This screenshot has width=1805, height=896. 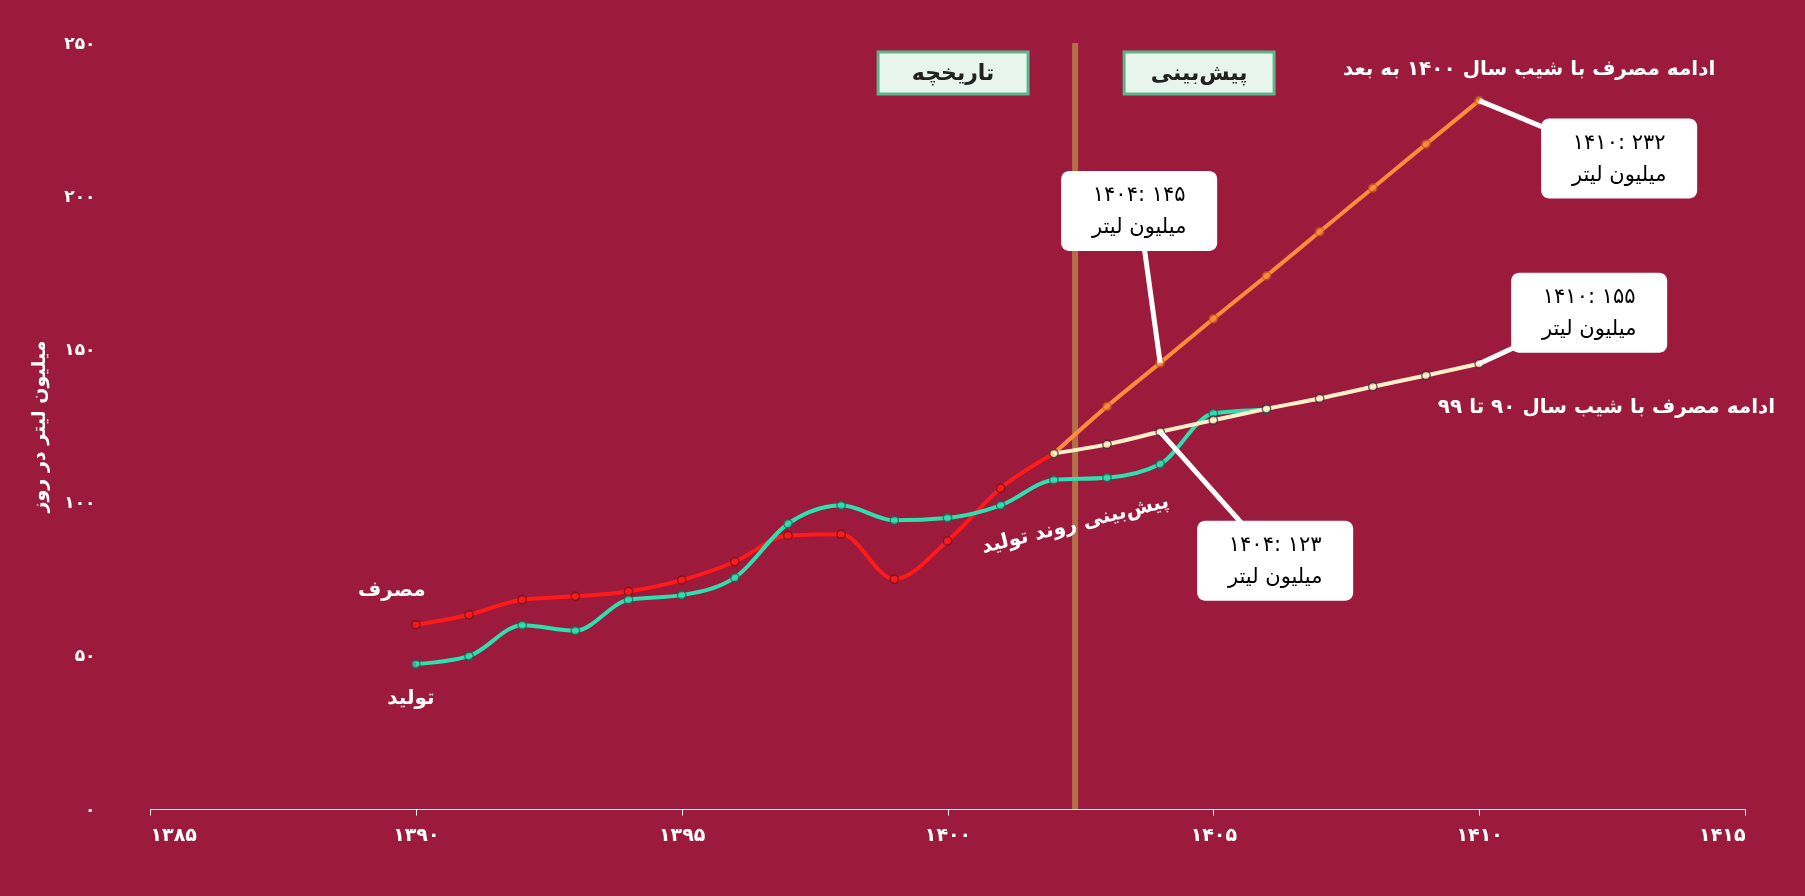 What do you see at coordinates (1479, 833) in the screenshot?
I see `x-tick-label: ۱۴۱۰` at bounding box center [1479, 833].